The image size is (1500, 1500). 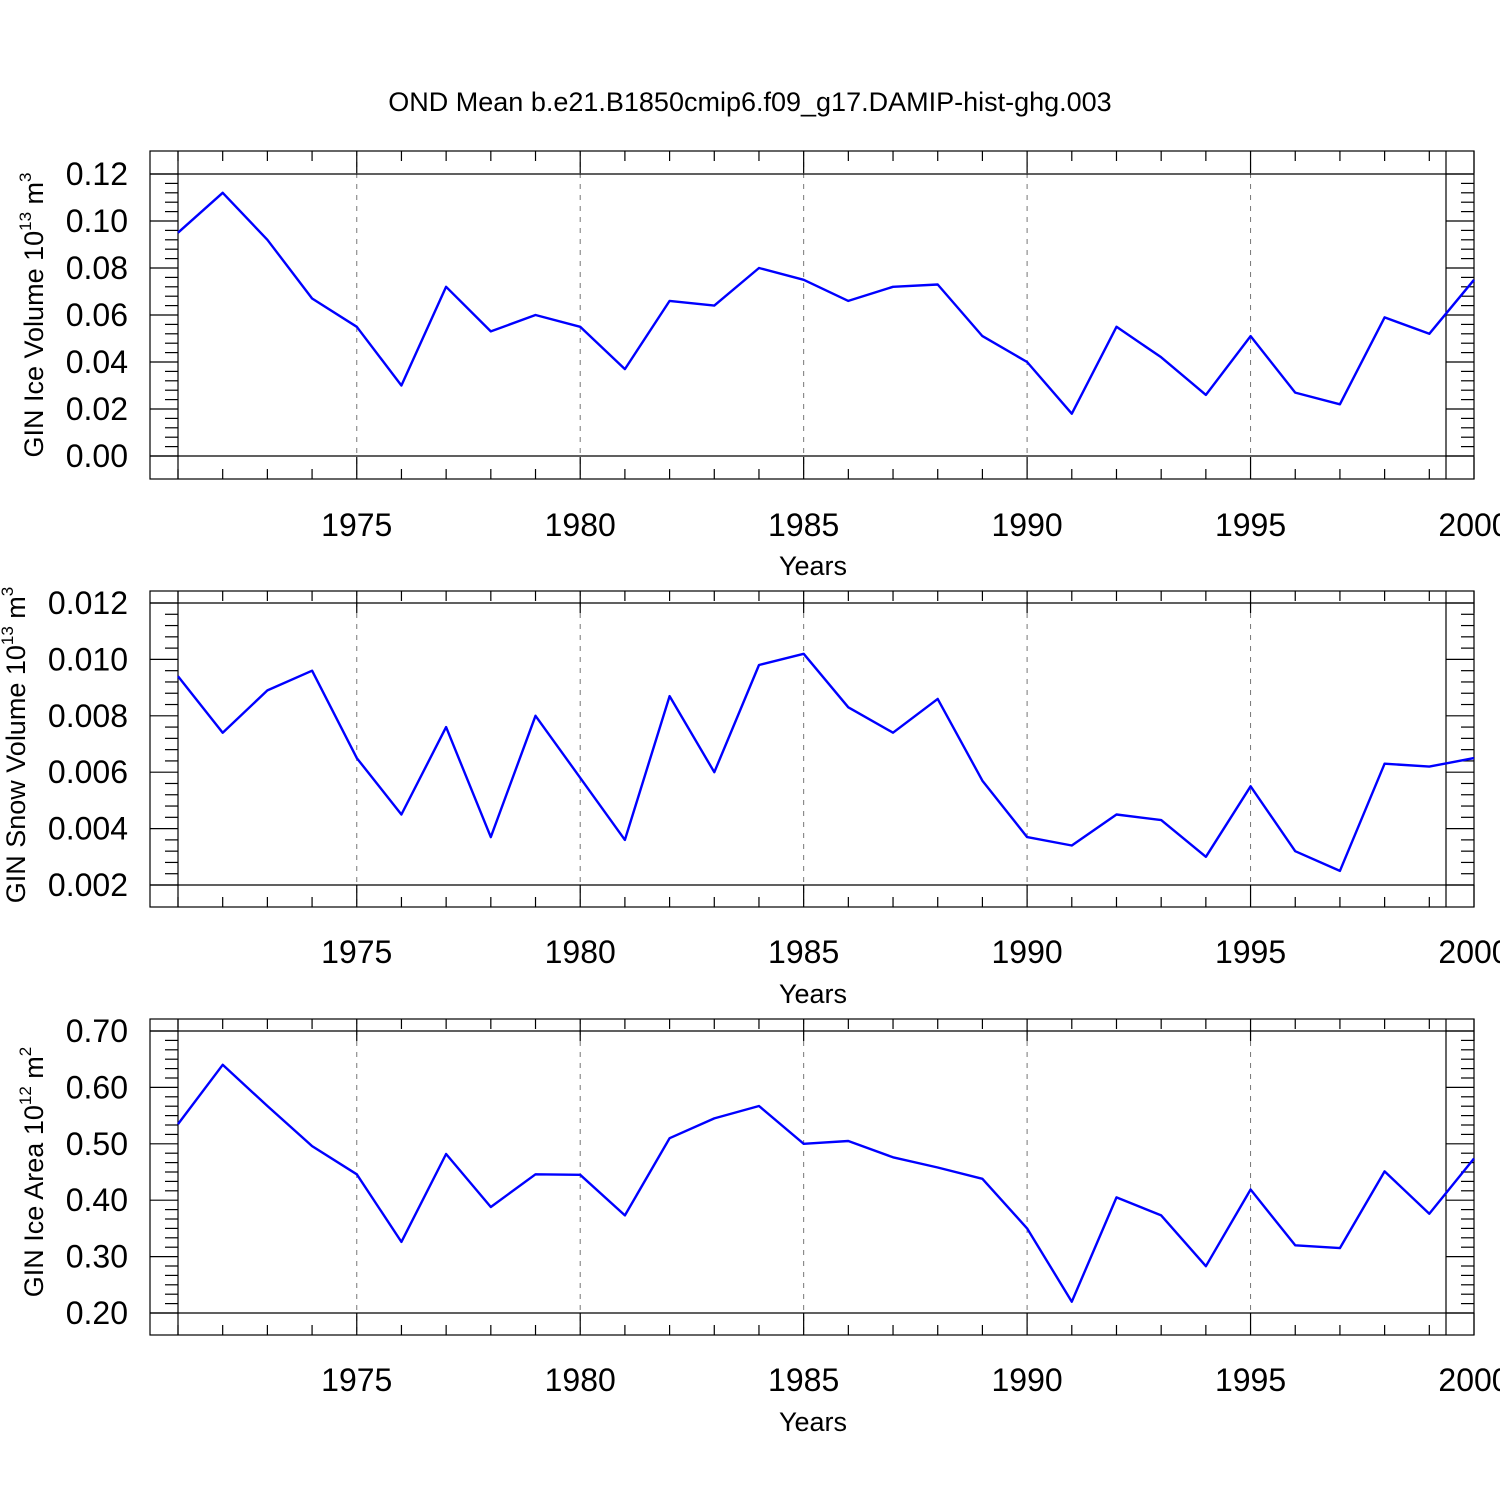 I want to click on y-axis-title: GIN Snow Volume 1013 m3, so click(x=15, y=745).